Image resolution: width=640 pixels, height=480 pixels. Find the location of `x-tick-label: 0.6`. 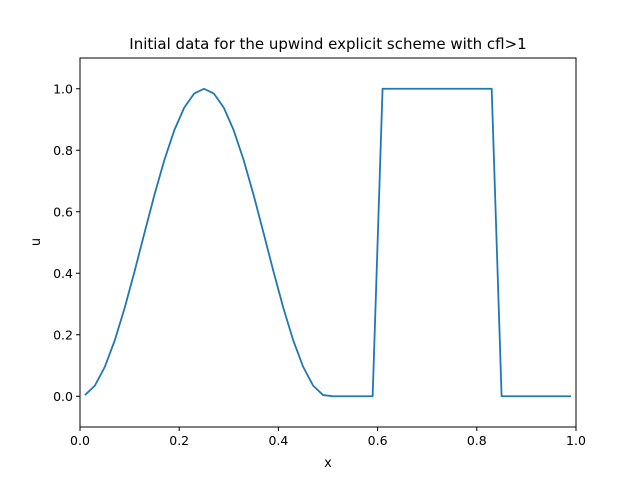

x-tick-label: 0.6 is located at coordinates (378, 440).